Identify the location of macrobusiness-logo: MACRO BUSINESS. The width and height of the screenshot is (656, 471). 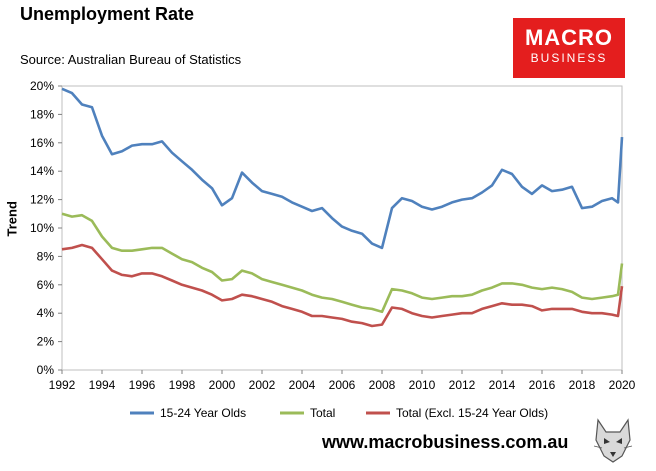
(569, 48).